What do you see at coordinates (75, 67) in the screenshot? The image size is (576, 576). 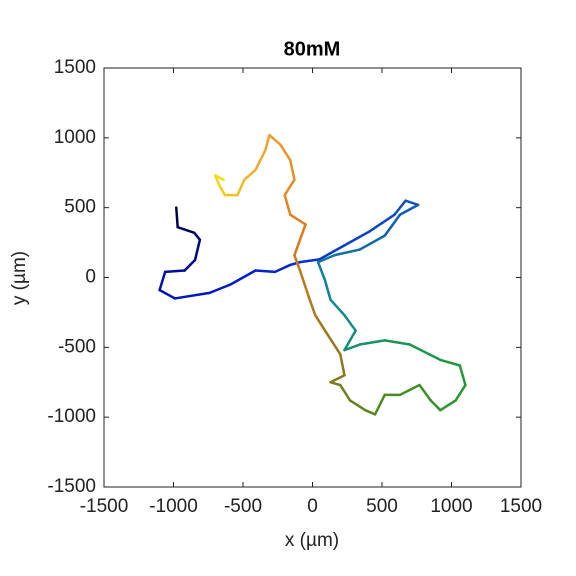 I see `y-tick-label: 1500` at bounding box center [75, 67].